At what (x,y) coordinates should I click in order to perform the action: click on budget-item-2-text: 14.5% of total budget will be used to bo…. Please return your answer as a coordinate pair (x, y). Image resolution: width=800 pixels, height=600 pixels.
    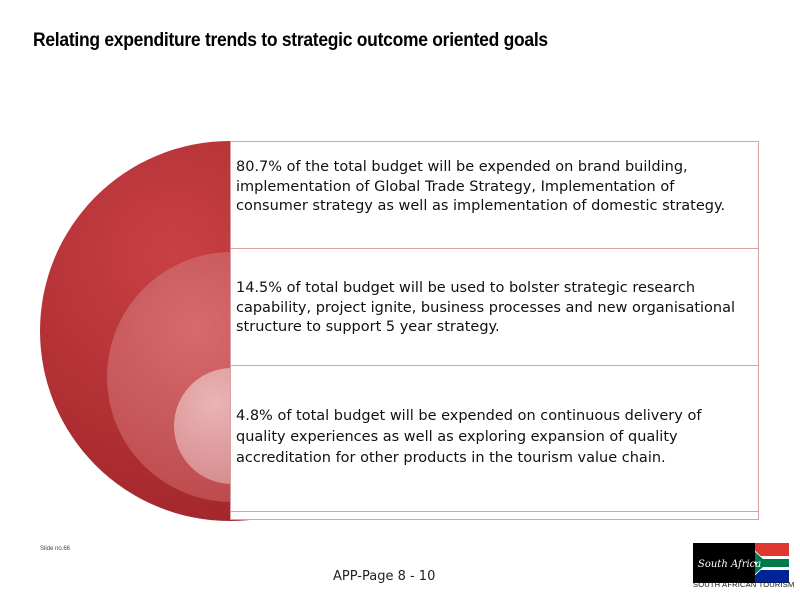
    Looking at the image, I should click on (486, 307).